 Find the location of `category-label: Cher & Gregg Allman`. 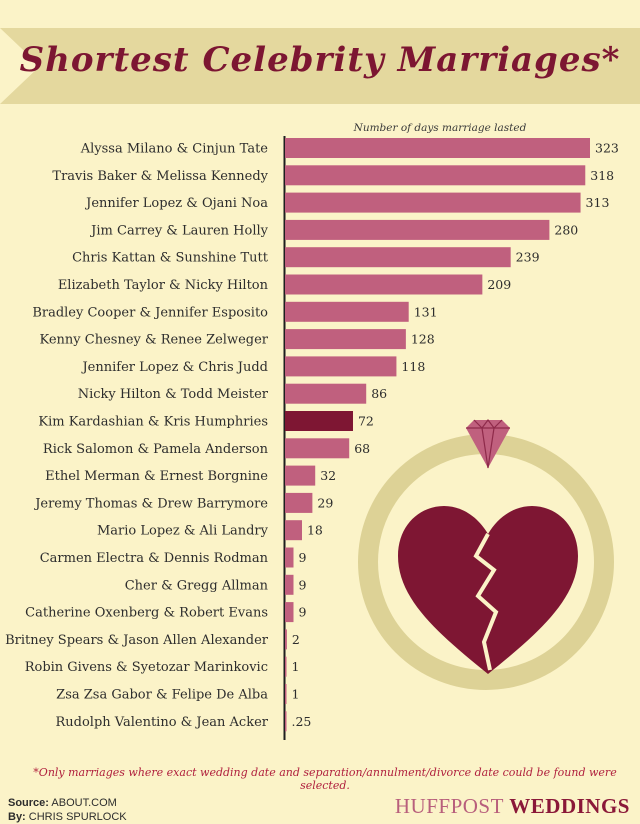

category-label: Cher & Gregg Allman is located at coordinates (197, 585).